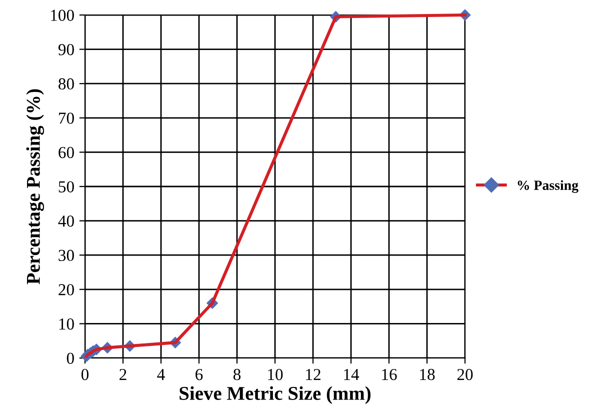 The height and width of the screenshot is (416, 596). Describe the element at coordinates (66, 256) in the screenshot. I see `y-tick-label: 30` at that location.